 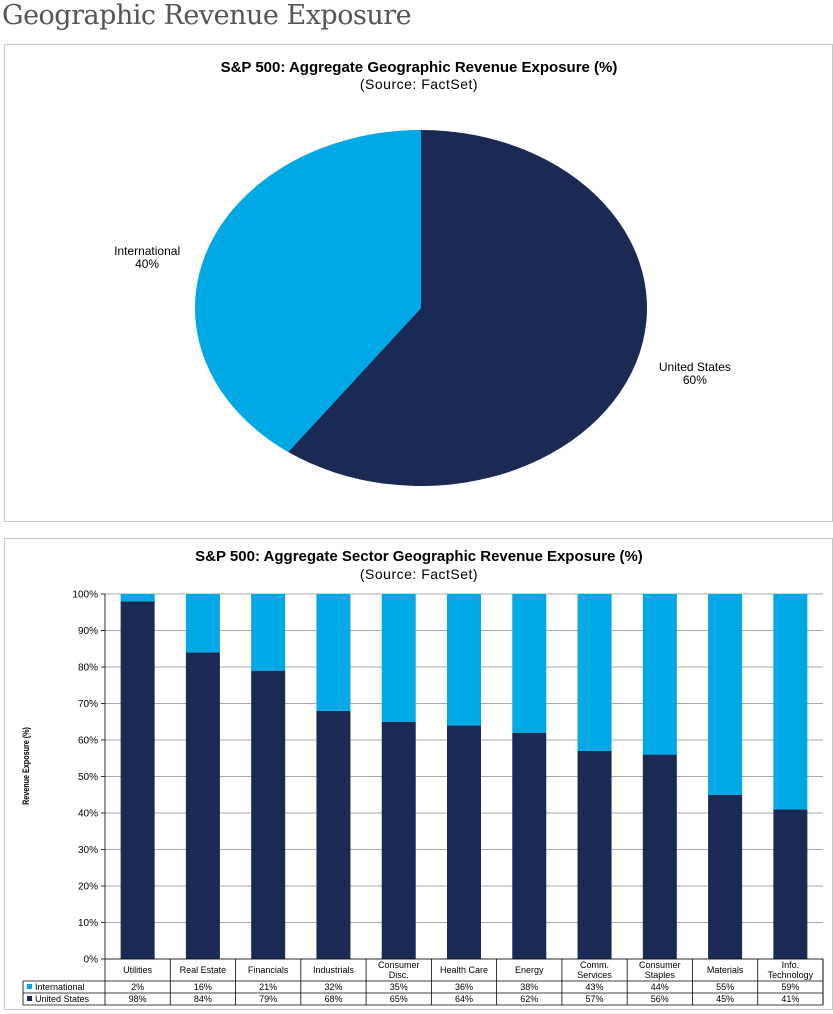 What do you see at coordinates (594, 672) in the screenshot?
I see `bar-international-comm-services` at bounding box center [594, 672].